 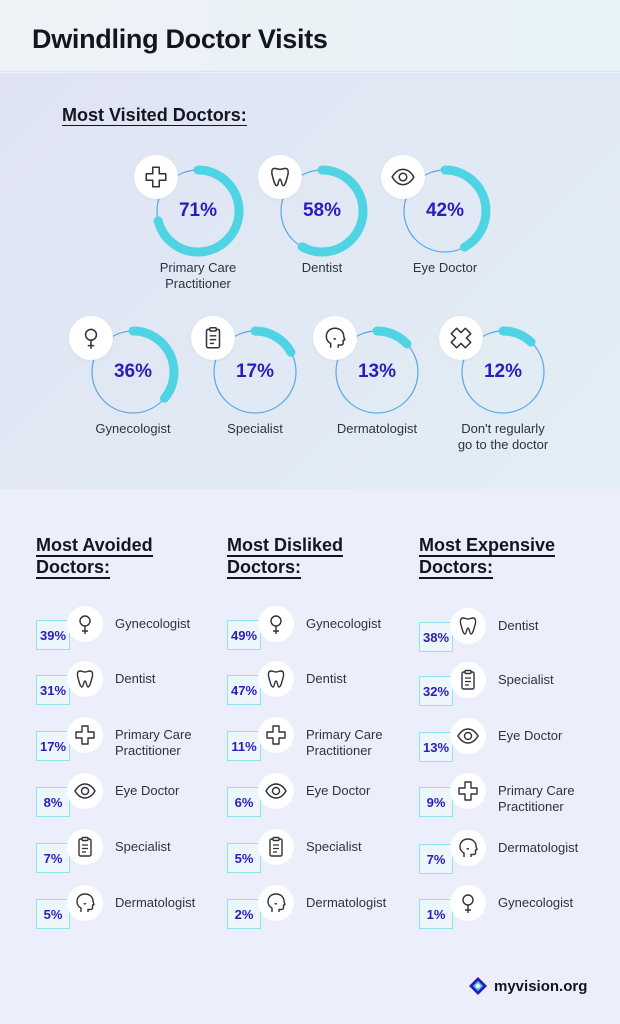 What do you see at coordinates (53, 690) in the screenshot?
I see `ranking-percent: 31%` at bounding box center [53, 690].